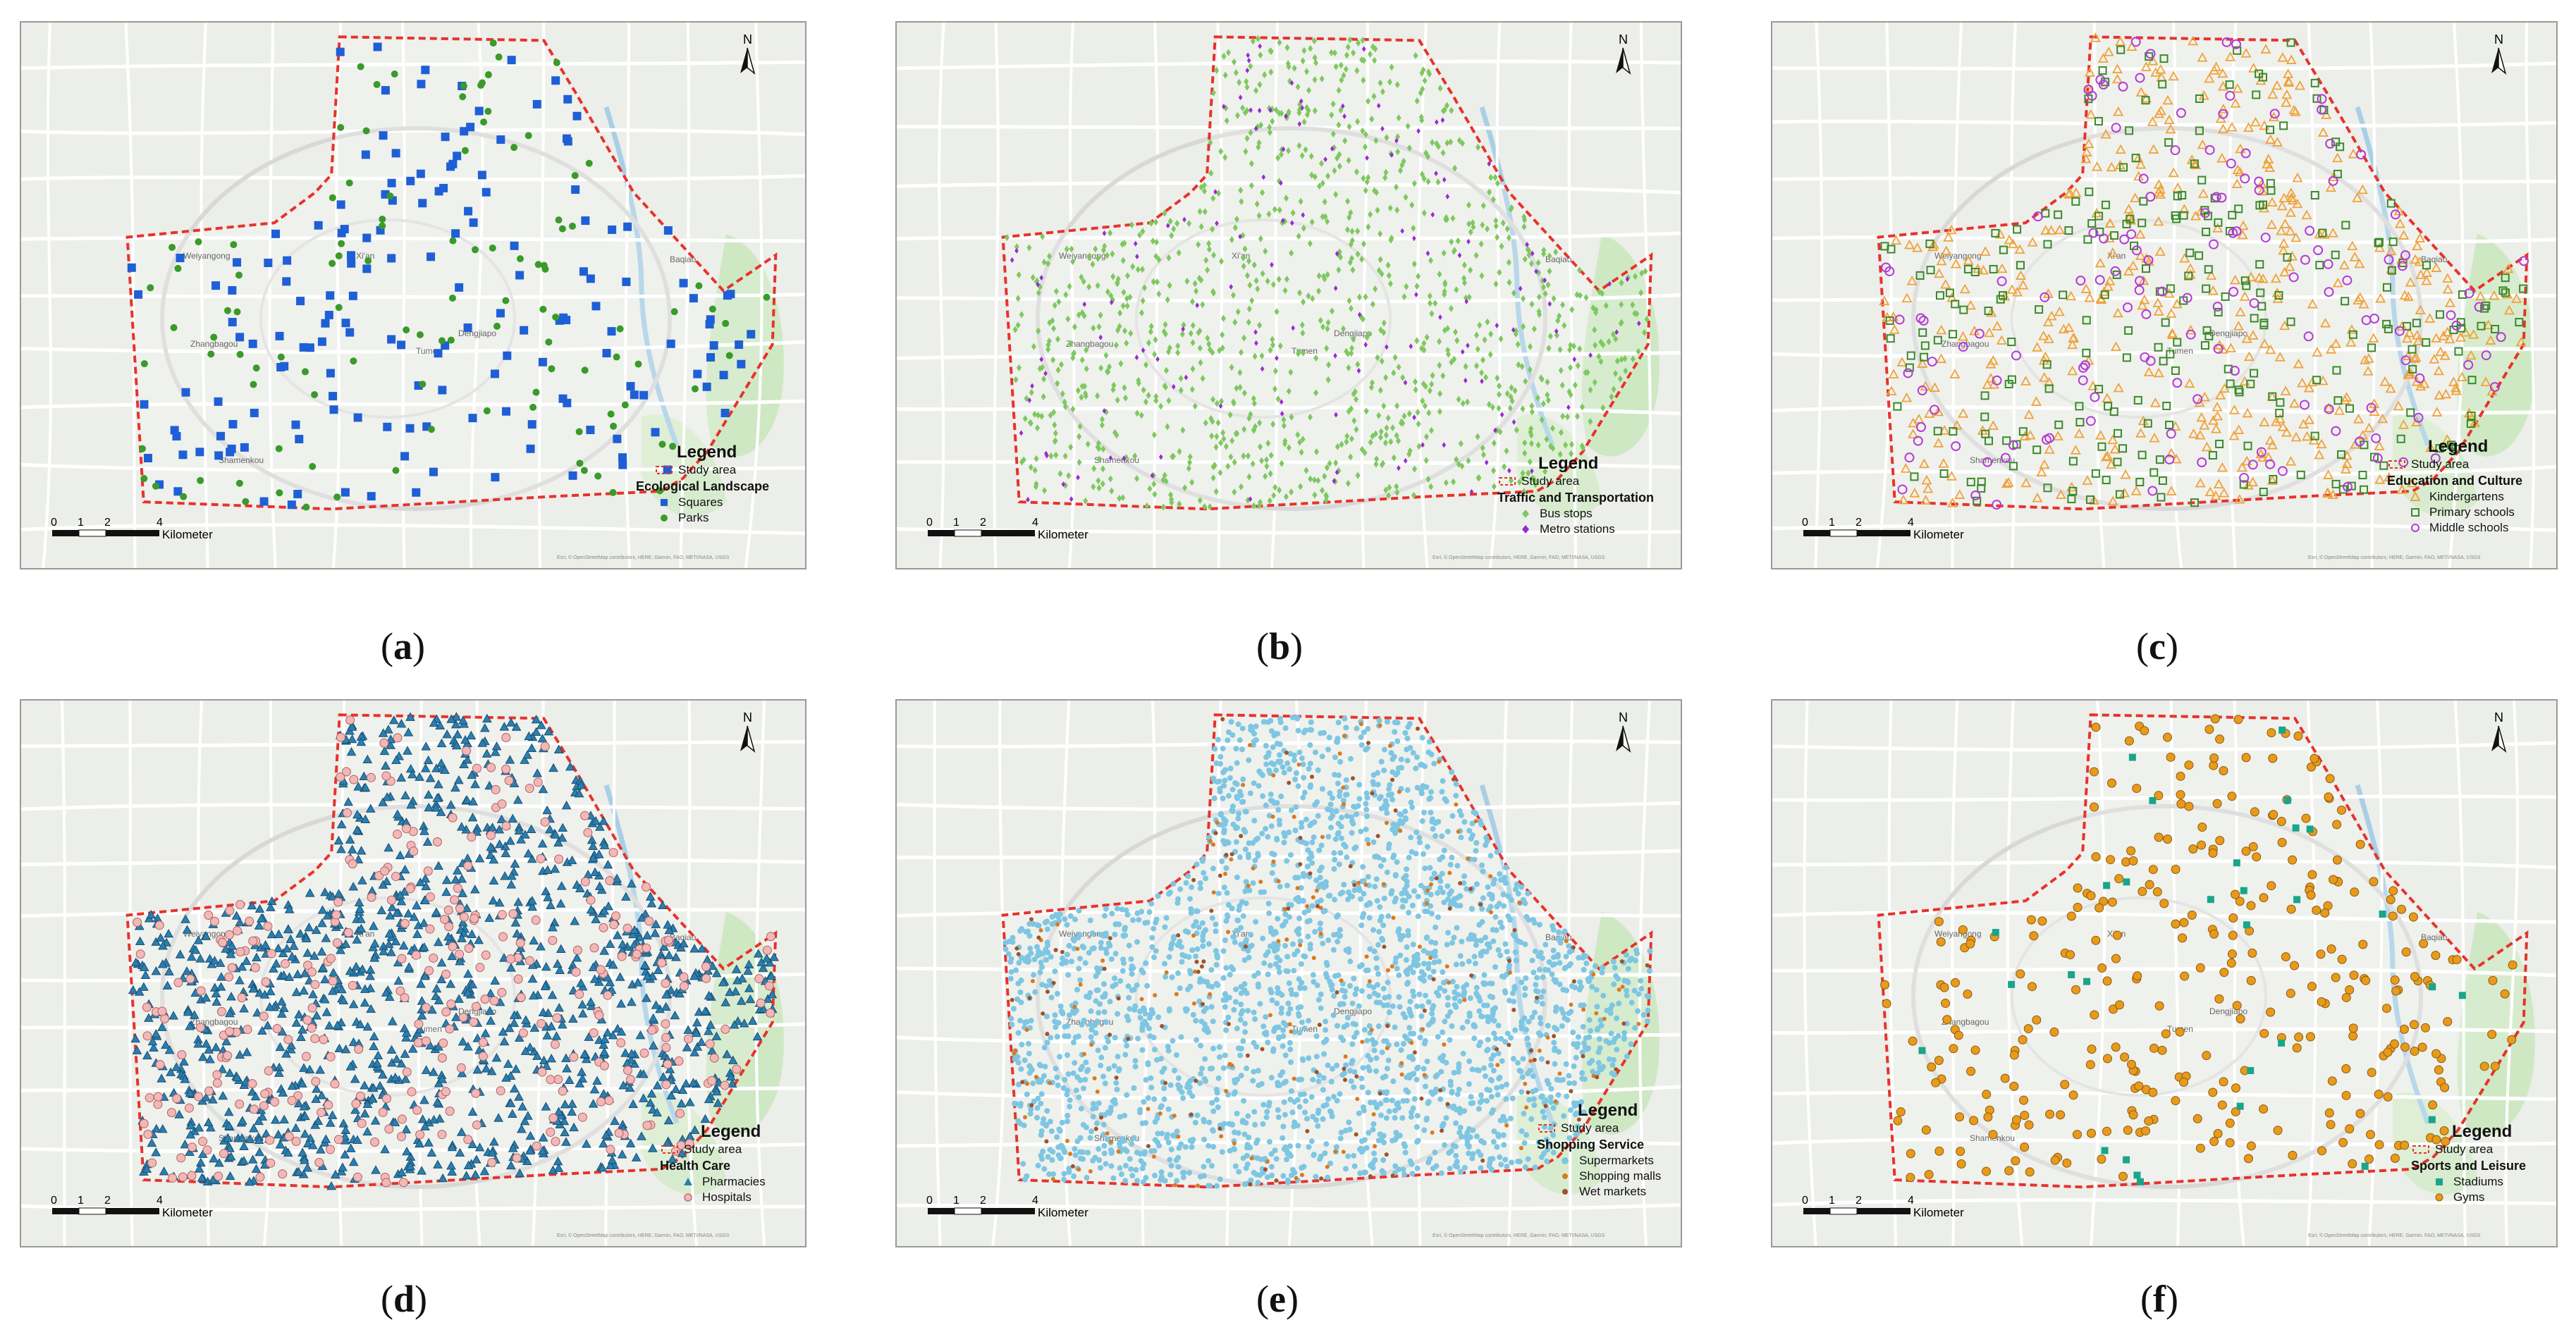  I want to click on circle-icon, so click(664, 518).